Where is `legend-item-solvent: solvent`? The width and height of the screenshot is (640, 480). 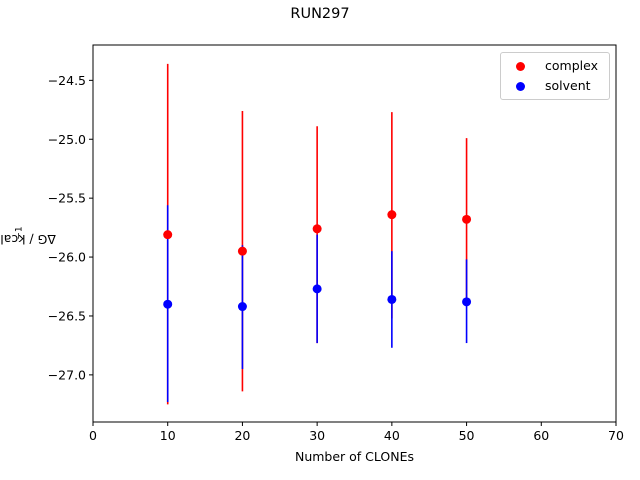 legend-item-solvent: solvent is located at coordinates (555, 86).